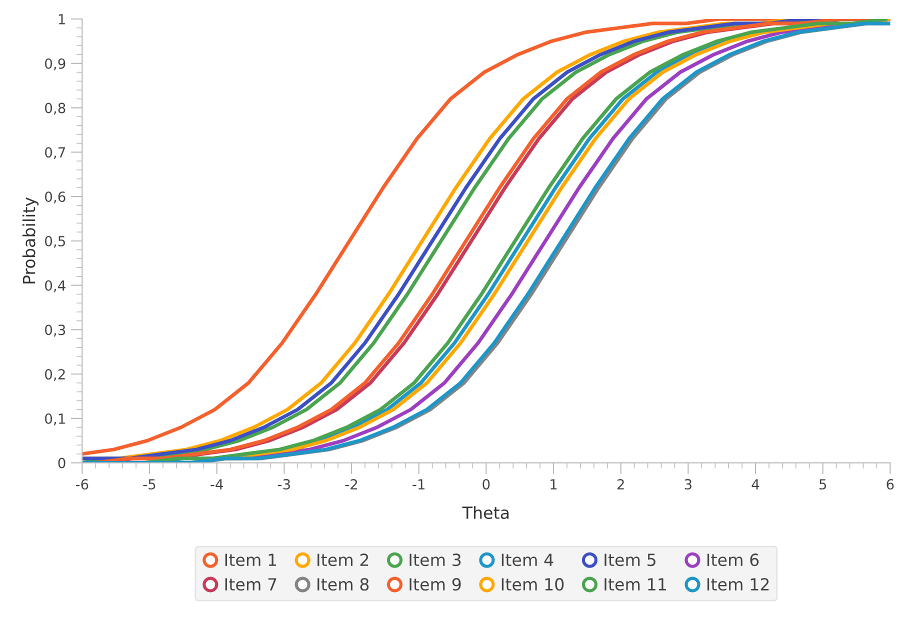 The image size is (913, 634). I want to click on y-tick-label: 0,4, so click(55, 286).